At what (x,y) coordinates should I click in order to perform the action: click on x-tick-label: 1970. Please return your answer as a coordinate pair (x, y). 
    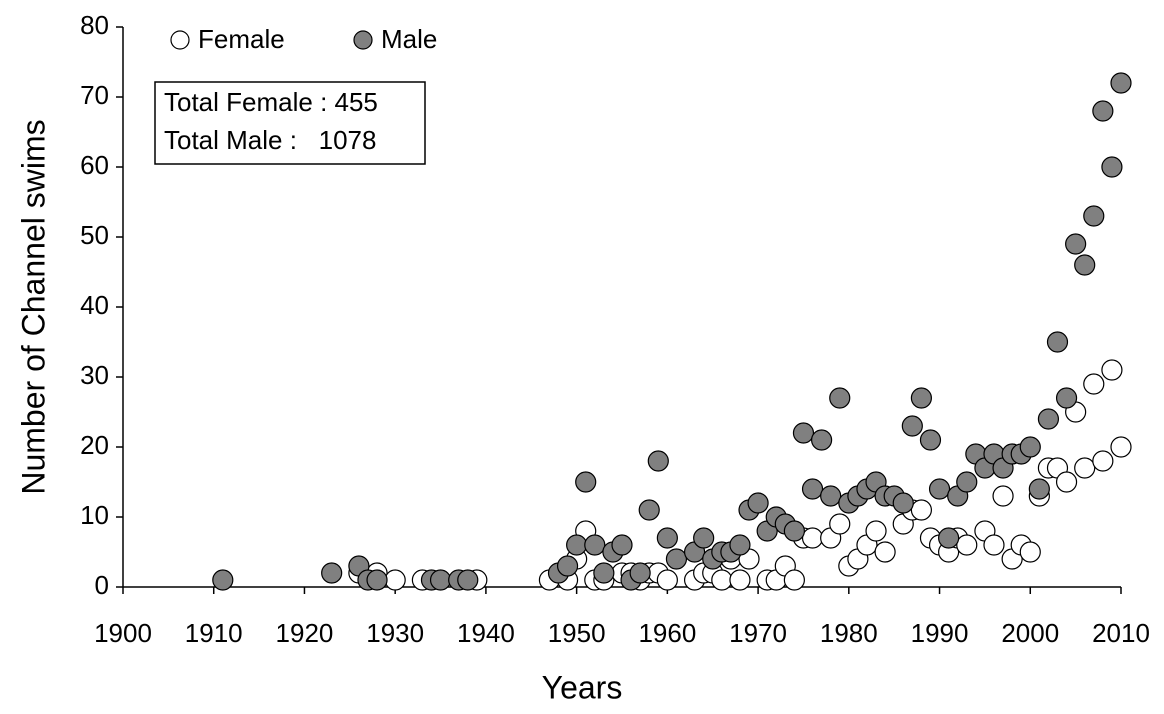
    Looking at the image, I should click on (758, 633).